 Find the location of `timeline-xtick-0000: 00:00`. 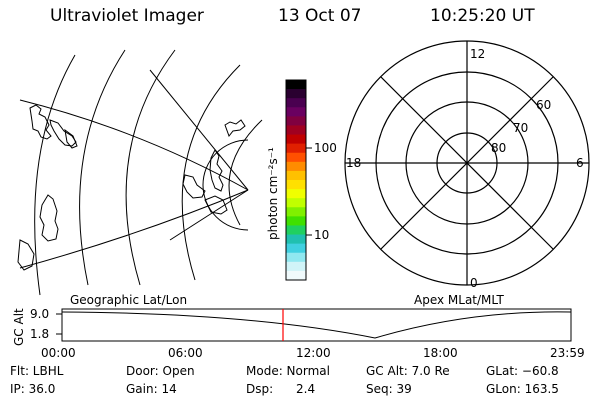

timeline-xtick-0000: 00:00 is located at coordinates (58, 353).